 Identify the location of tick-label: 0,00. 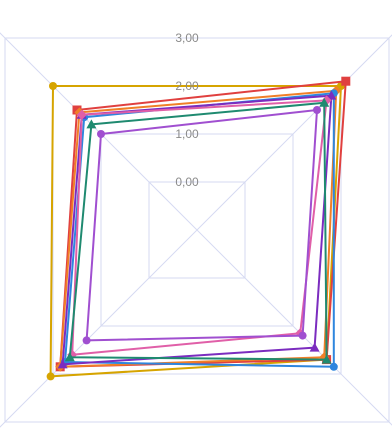
(187, 182).